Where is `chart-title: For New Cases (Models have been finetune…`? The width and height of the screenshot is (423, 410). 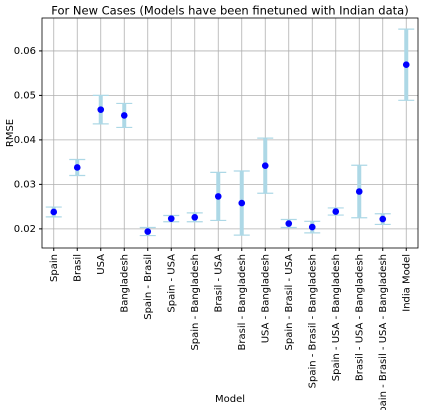
chart-title: For New Cases (Models have been finetune… is located at coordinates (229, 11).